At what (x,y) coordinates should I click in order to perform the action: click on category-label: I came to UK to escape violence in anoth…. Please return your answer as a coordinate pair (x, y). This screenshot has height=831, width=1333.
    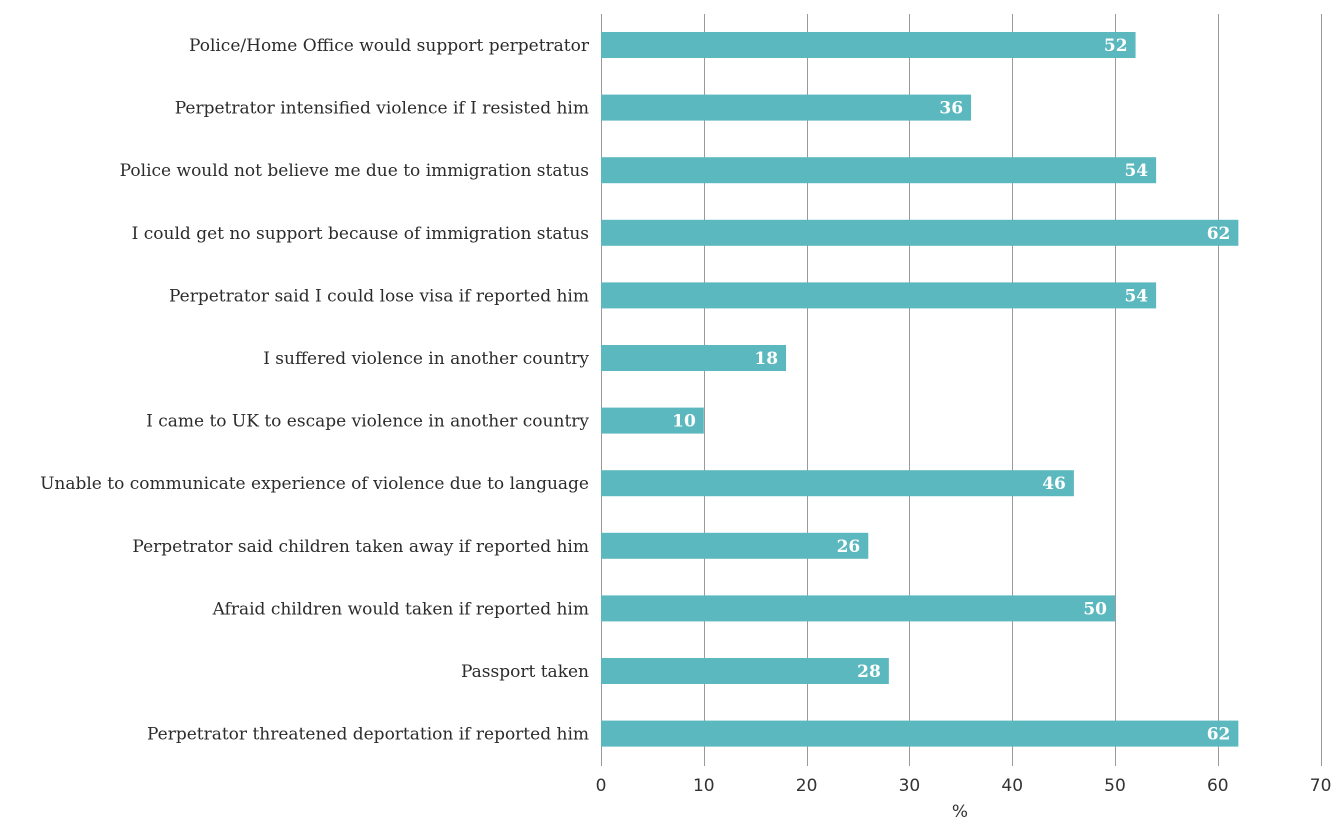
    Looking at the image, I should click on (367, 422).